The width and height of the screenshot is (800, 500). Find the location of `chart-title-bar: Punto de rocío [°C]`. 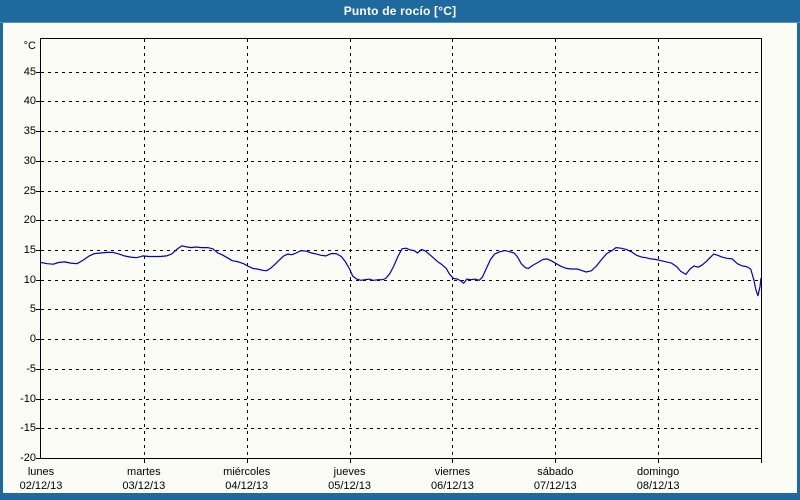

chart-title-bar: Punto de rocío [°C] is located at coordinates (400, 11).